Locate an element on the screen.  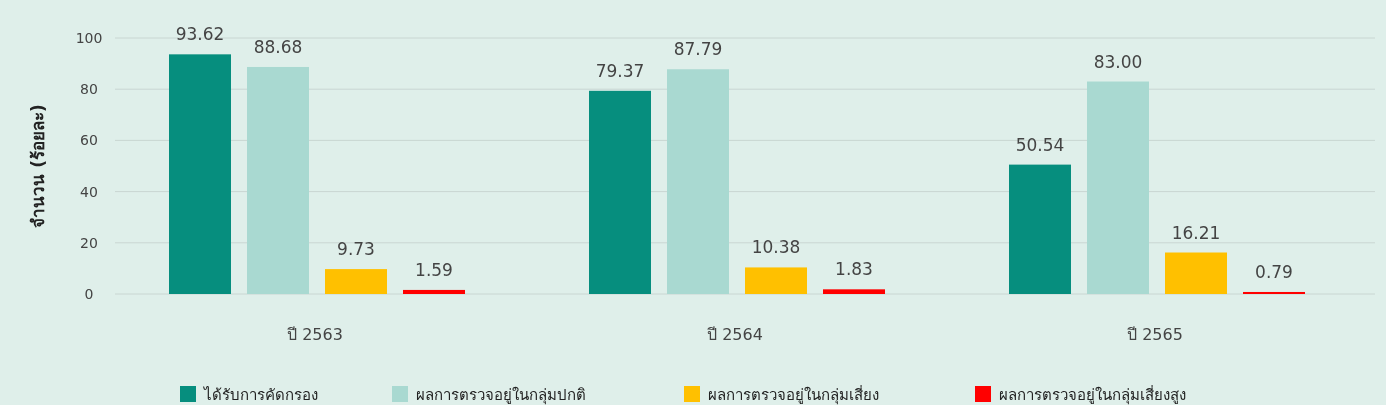
legend-label: ผลการตรวจอยู่ในกลุ่มปกติ is located at coordinates (501, 395).